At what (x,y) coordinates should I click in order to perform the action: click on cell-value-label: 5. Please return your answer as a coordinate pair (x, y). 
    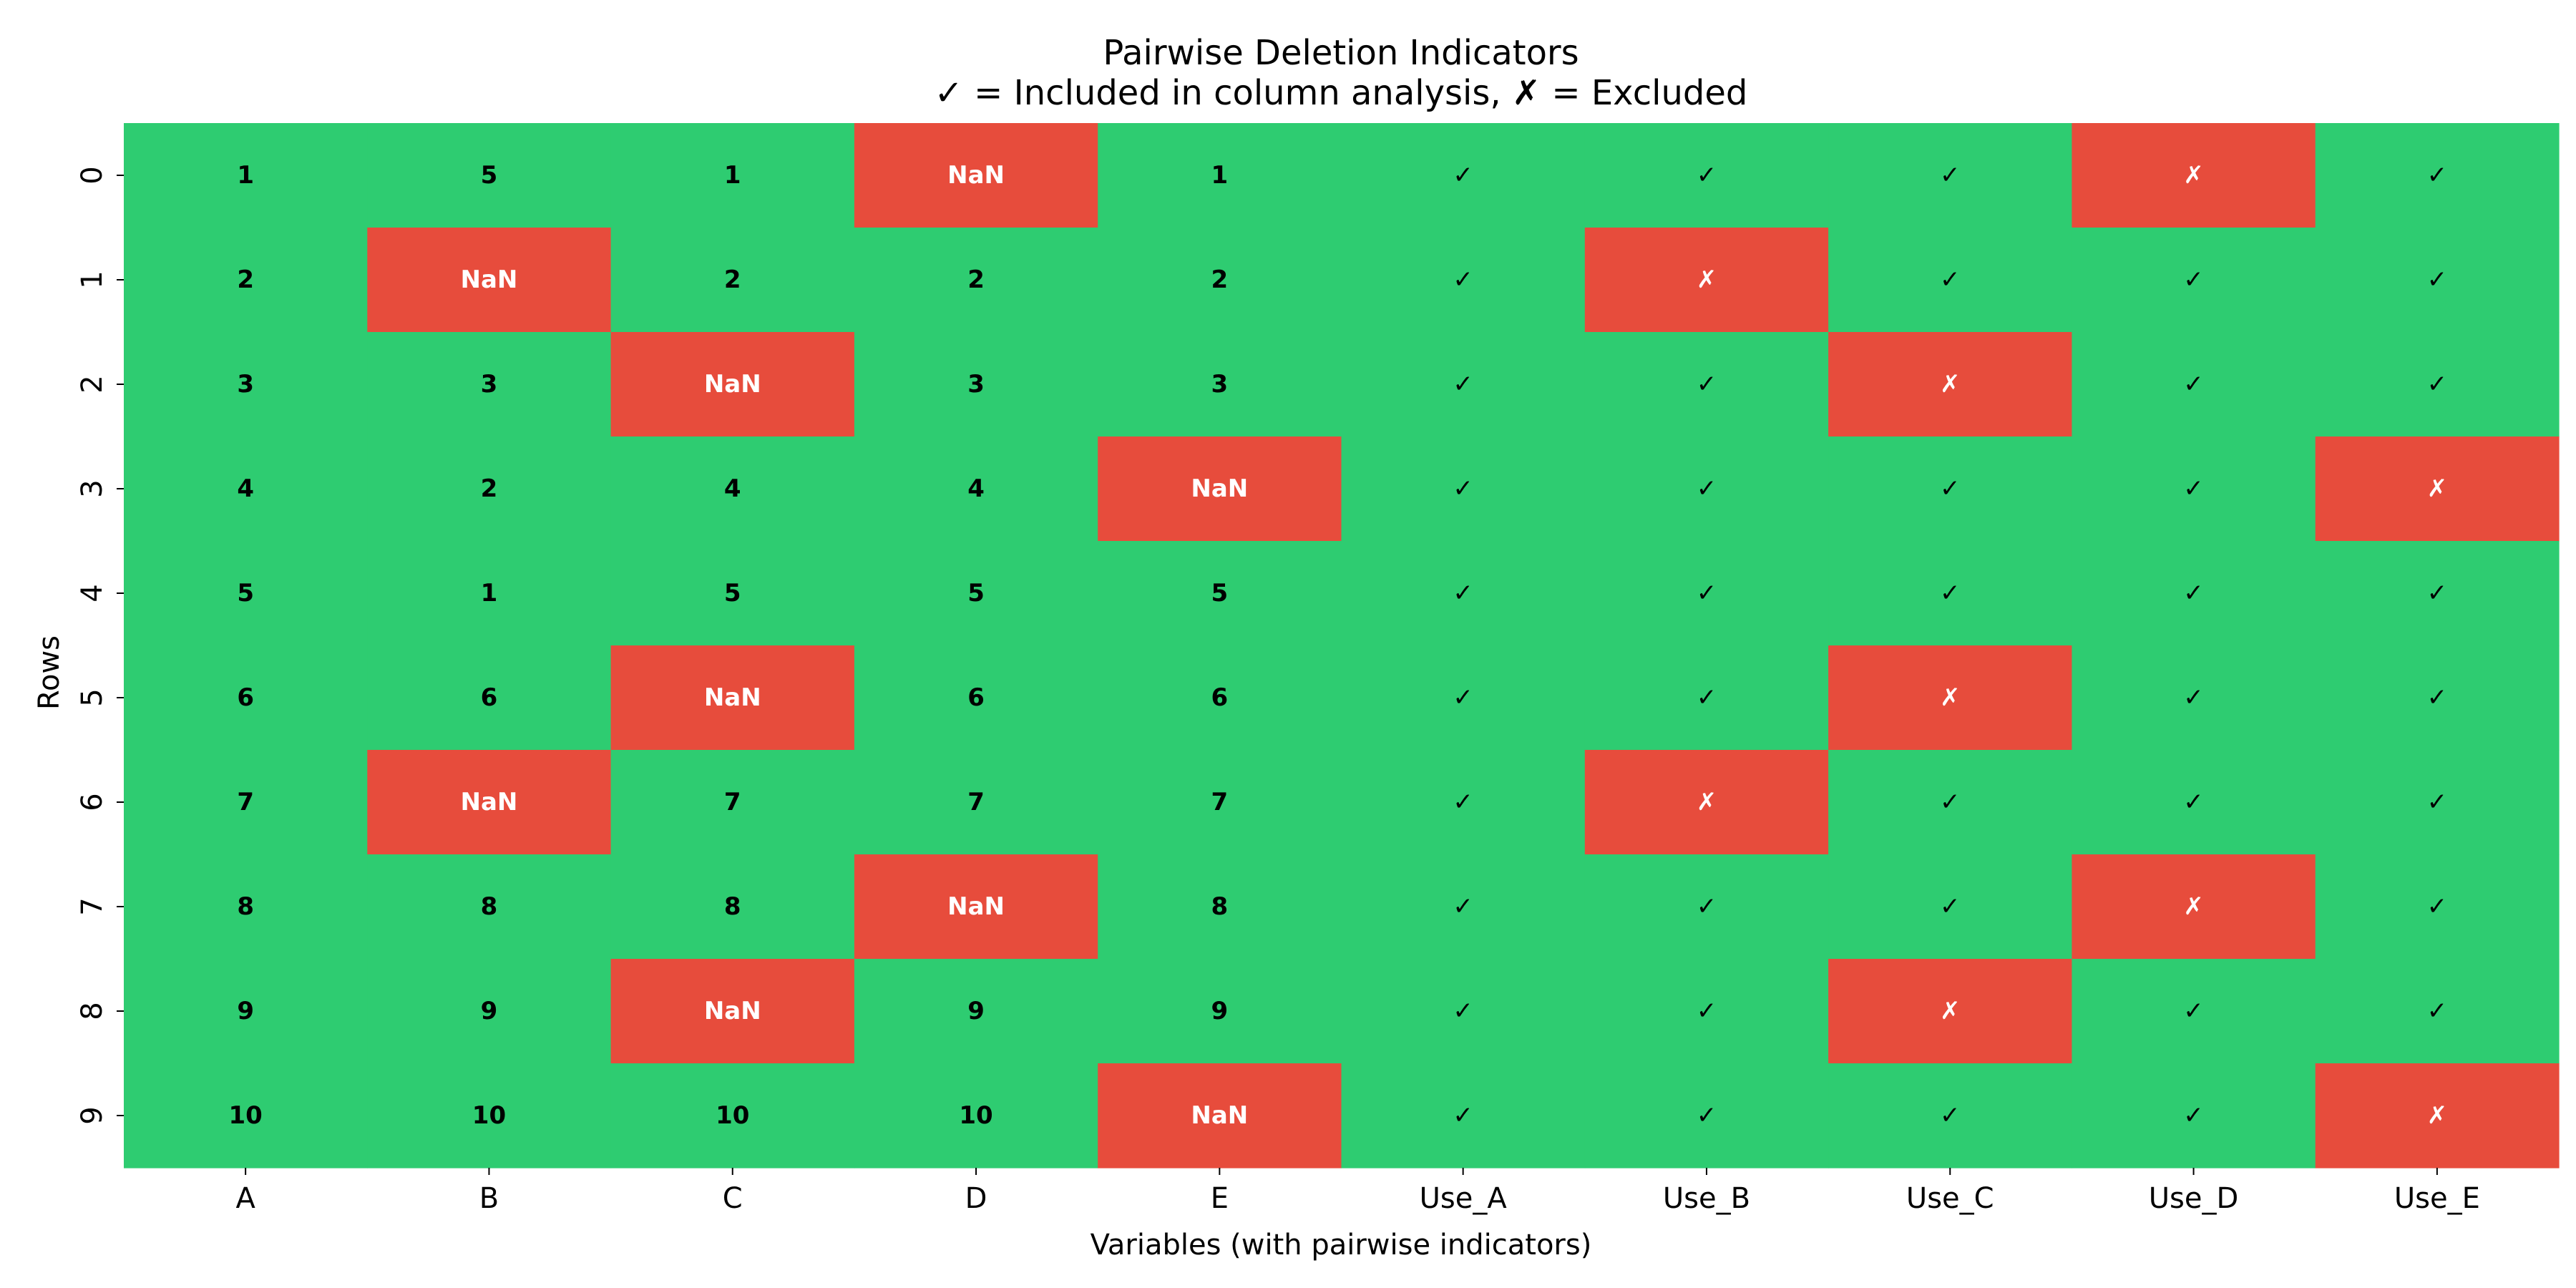
    Looking at the image, I should click on (1220, 593).